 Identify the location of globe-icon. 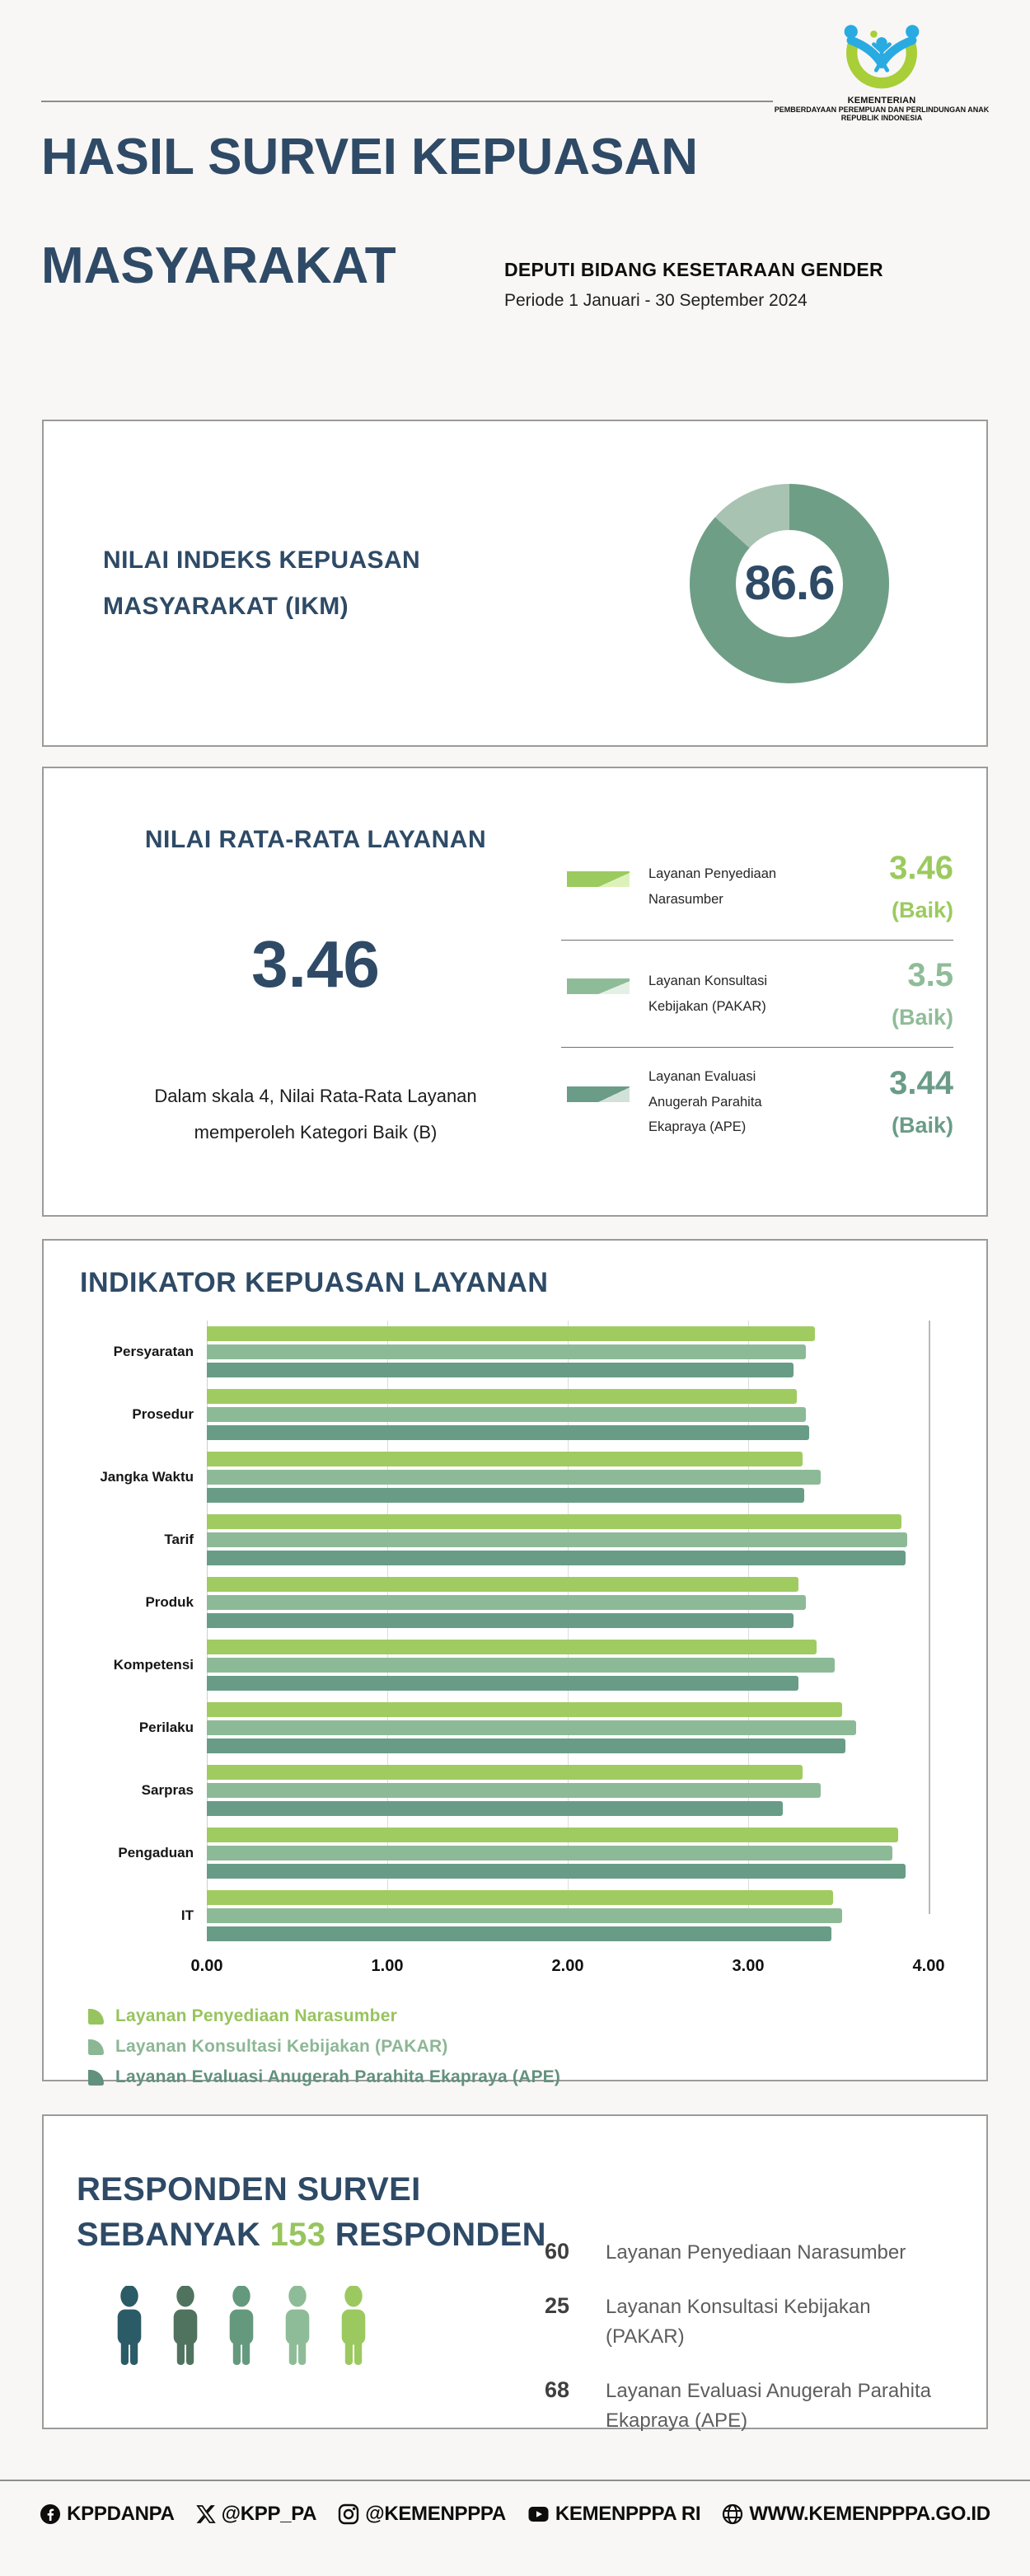
(733, 2514).